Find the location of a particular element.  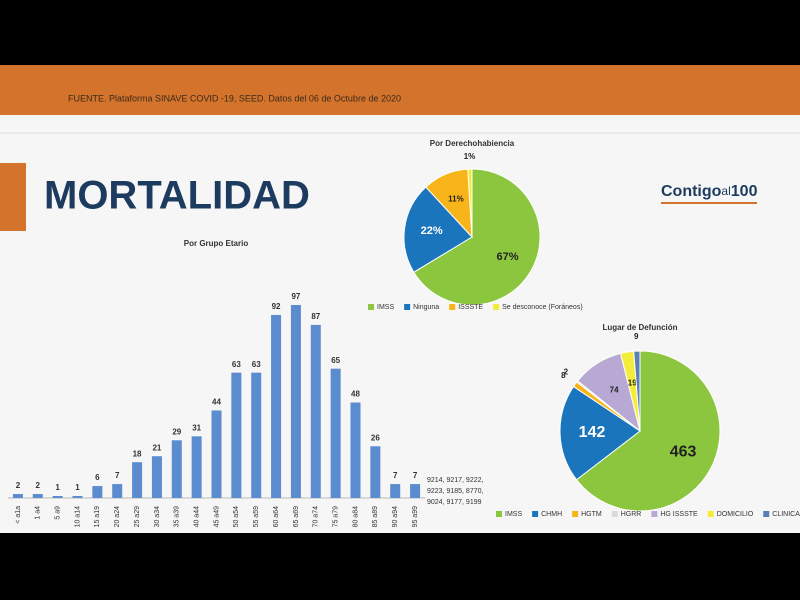

annotation: 9024, 9177, 9199 is located at coordinates (454, 502).